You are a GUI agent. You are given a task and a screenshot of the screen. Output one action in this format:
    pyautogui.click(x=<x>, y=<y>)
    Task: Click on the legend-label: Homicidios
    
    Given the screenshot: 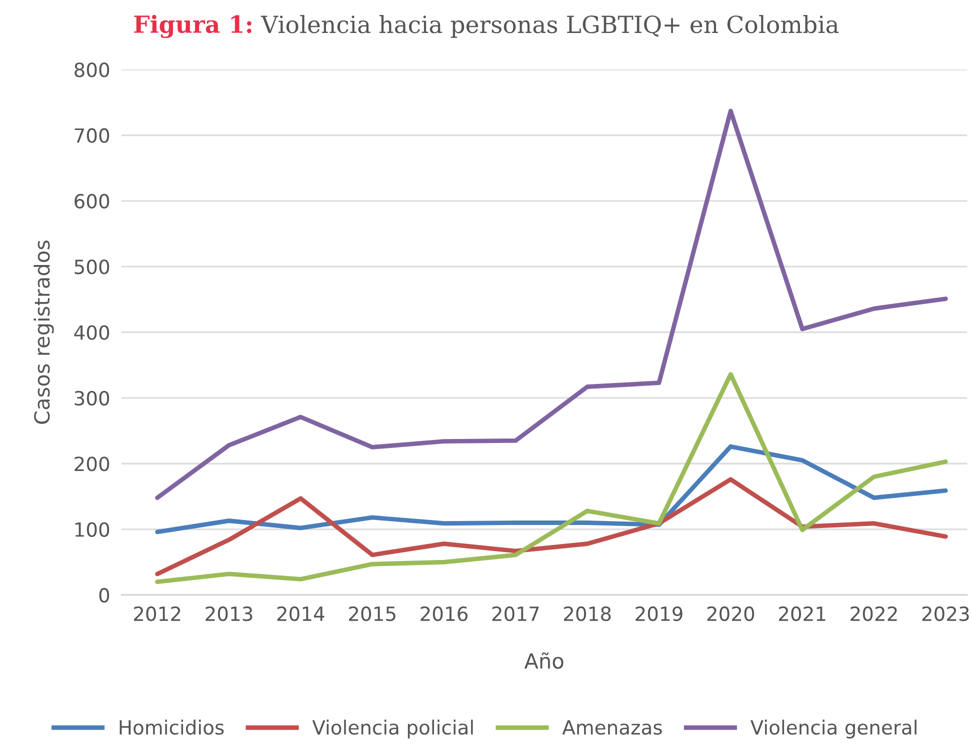 What is the action you would take?
    pyautogui.click(x=172, y=727)
    